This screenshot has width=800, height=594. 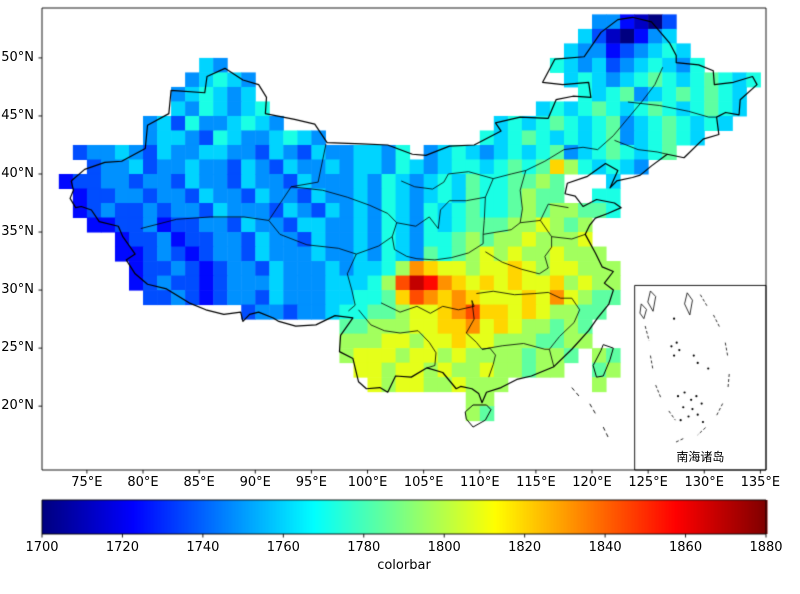 I want to click on colorbar-label: colorbar, so click(x=404, y=565).